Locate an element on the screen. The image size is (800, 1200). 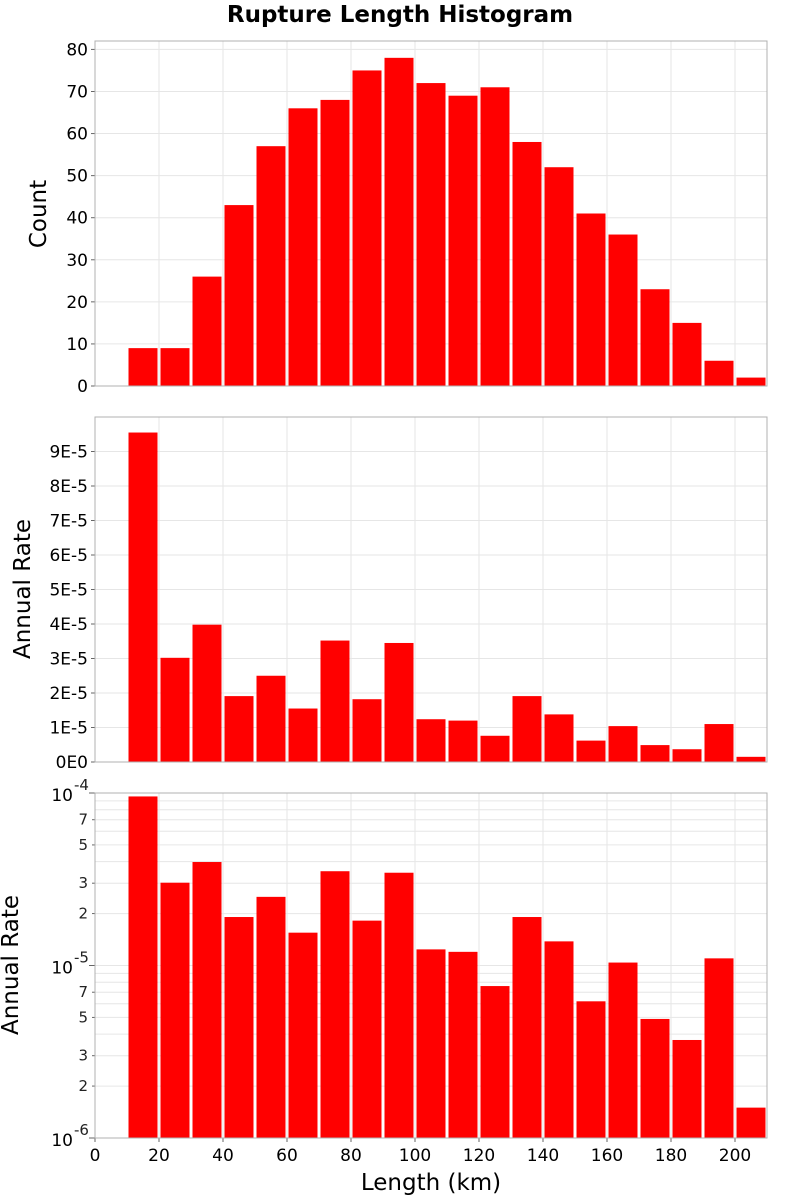
y-major-tick-label: 10 is located at coordinates (62, 796).